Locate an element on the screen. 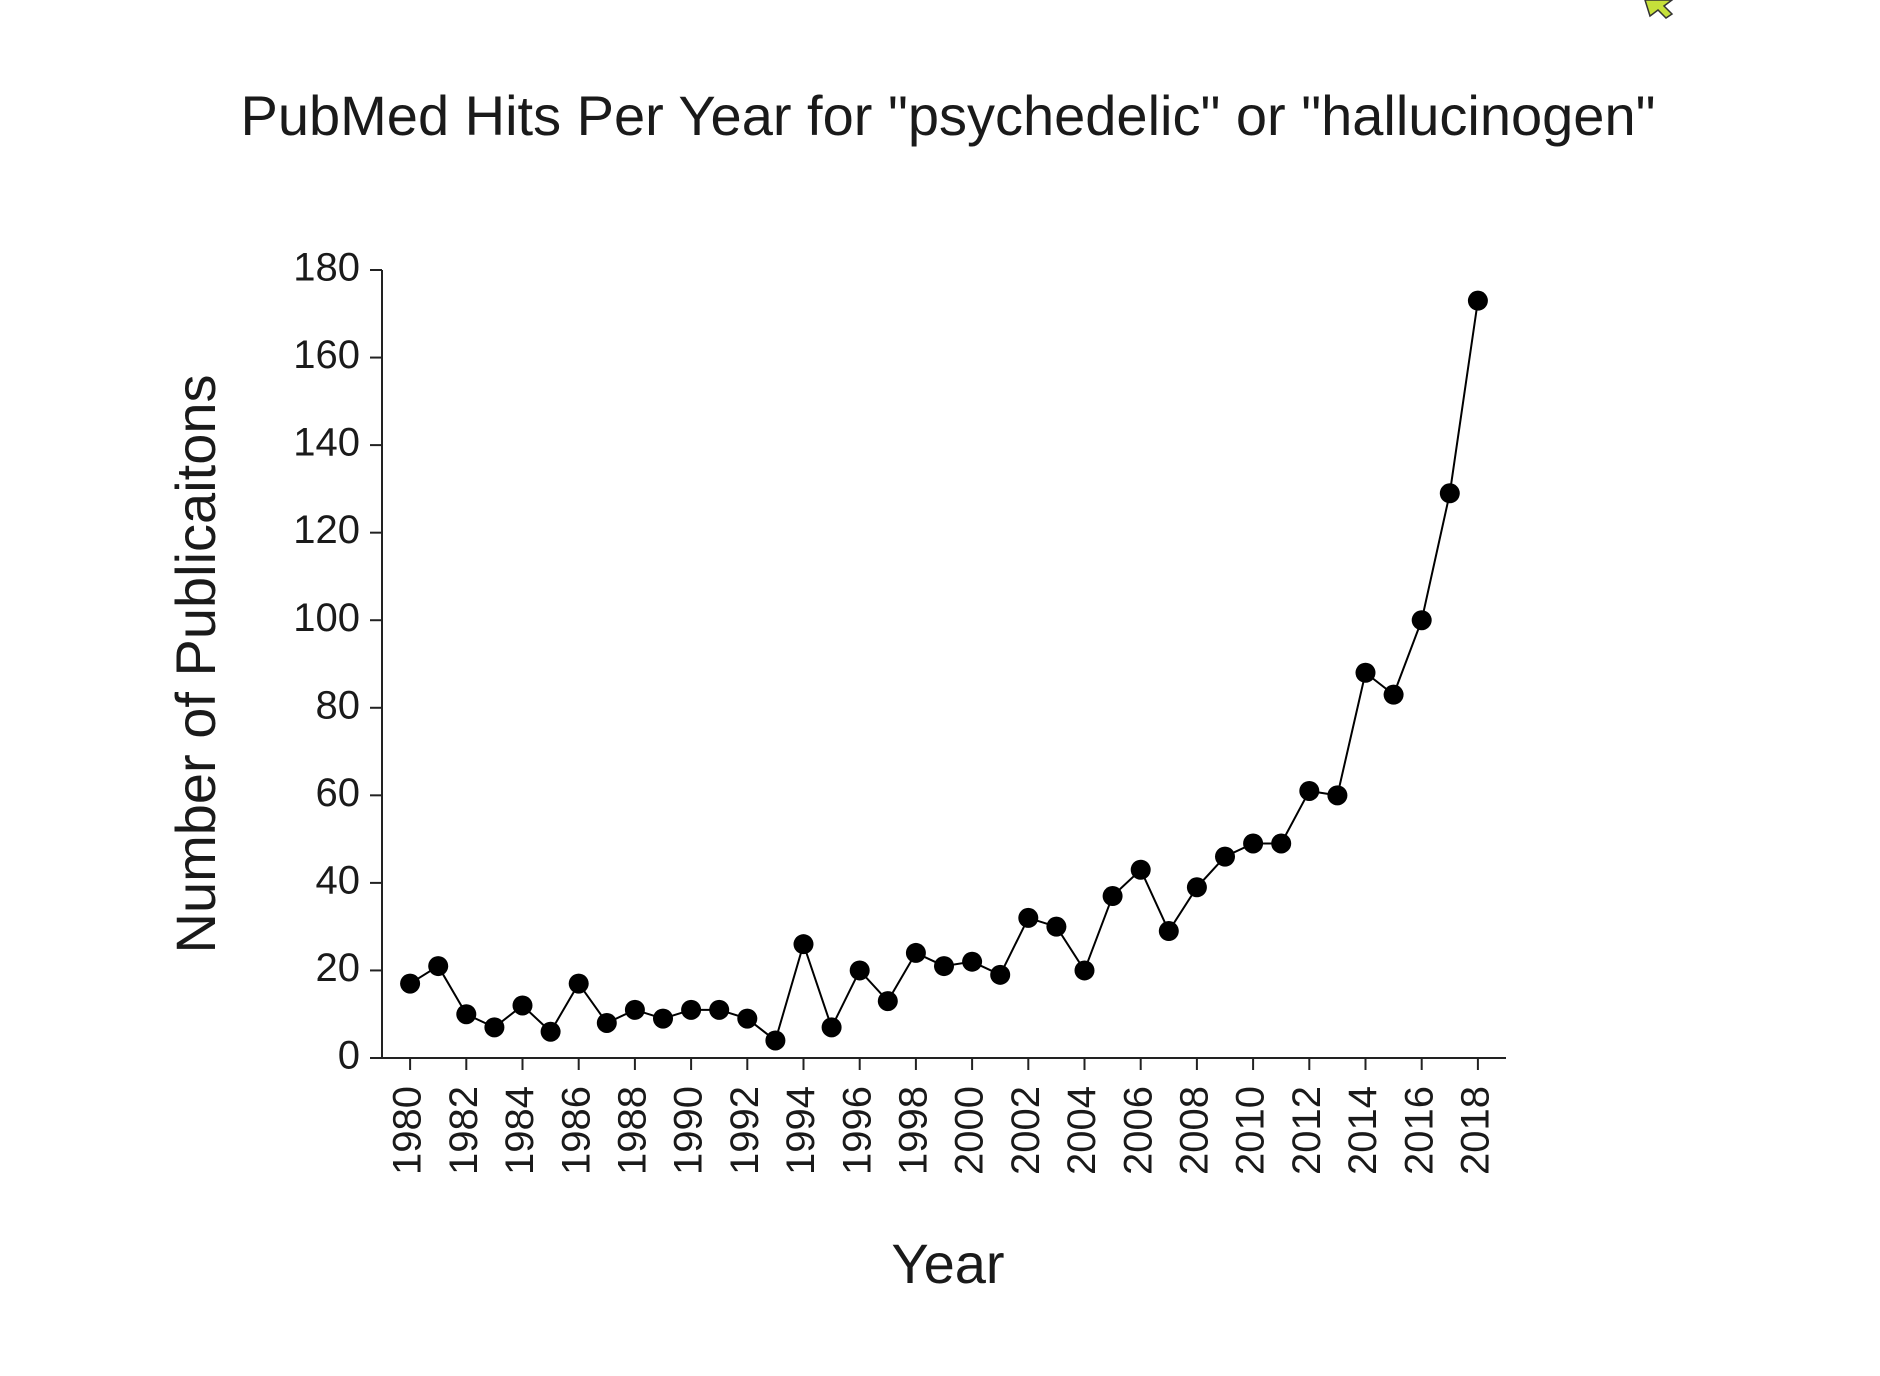 The image size is (1880, 1376). x-tick-label: 1990 is located at coordinates (689, 1130).